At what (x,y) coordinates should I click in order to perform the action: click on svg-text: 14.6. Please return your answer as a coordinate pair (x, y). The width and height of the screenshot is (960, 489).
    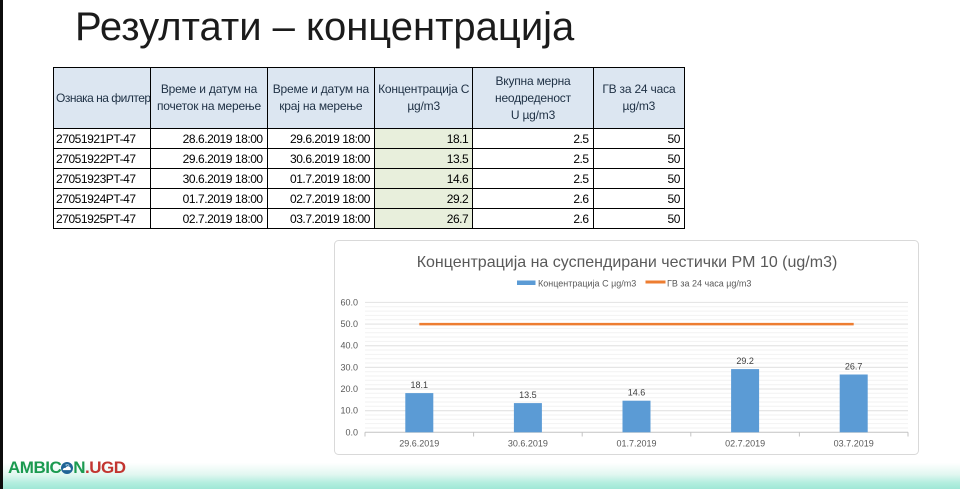
    Looking at the image, I should click on (637, 393).